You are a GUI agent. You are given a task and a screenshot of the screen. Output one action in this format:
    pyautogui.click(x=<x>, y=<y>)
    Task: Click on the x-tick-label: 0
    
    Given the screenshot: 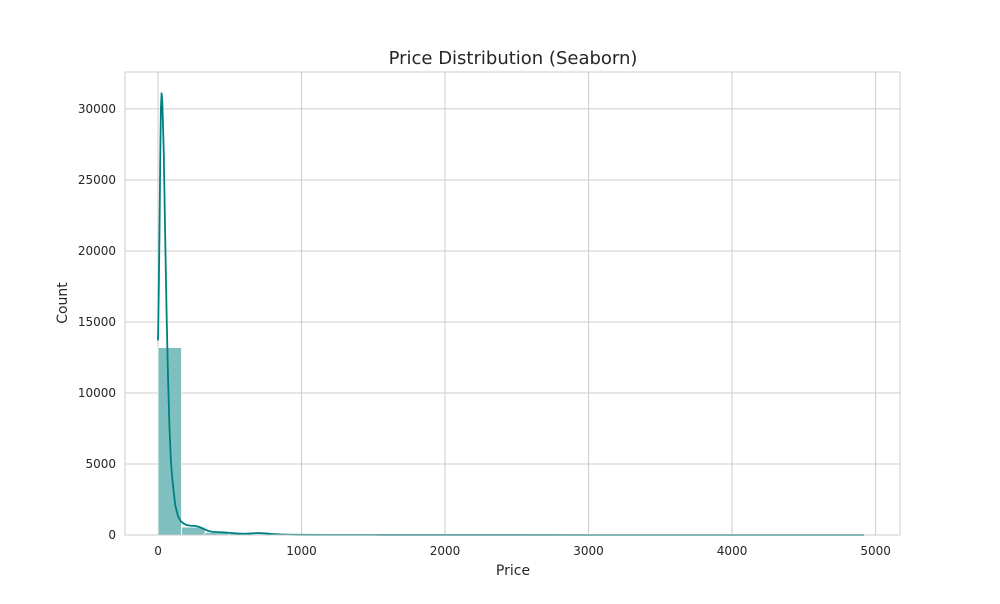 What is the action you would take?
    pyautogui.click(x=158, y=551)
    